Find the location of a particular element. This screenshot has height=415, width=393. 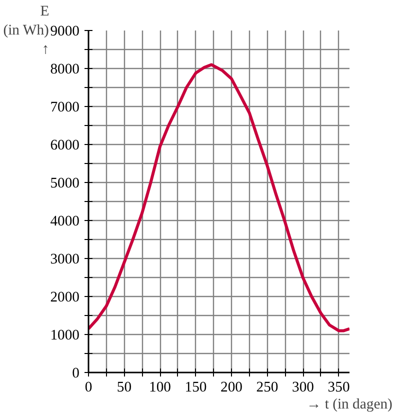

y-tick-label: 8000 is located at coordinates (65, 70).